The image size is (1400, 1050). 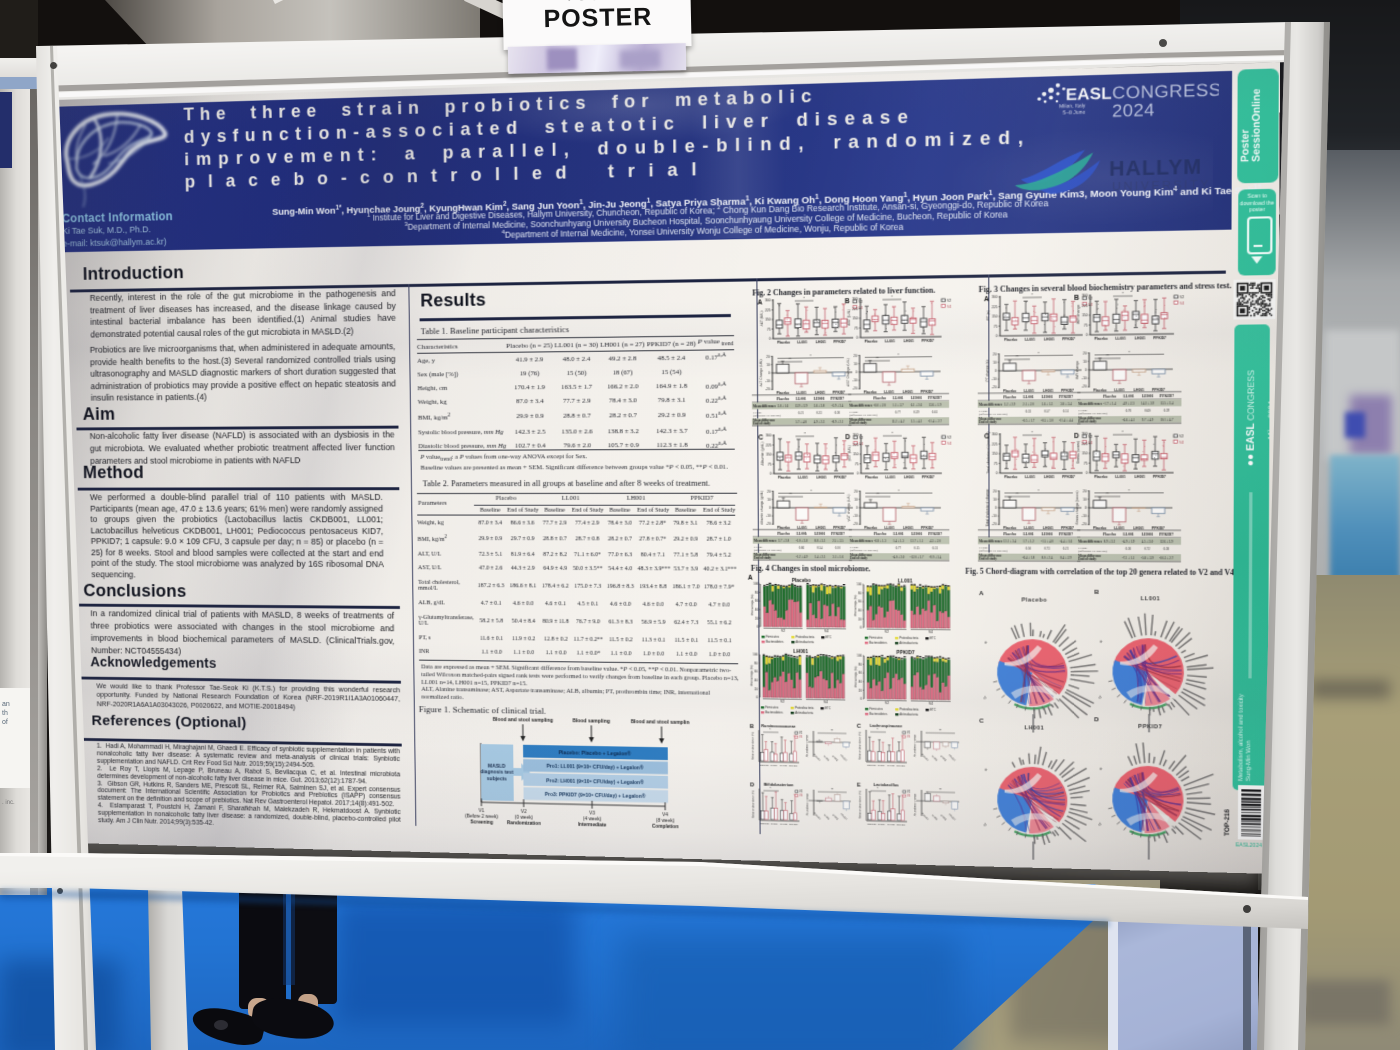 What do you see at coordinates (1085, 499) in the screenshot?
I see `svg-text: 10` at bounding box center [1085, 499].